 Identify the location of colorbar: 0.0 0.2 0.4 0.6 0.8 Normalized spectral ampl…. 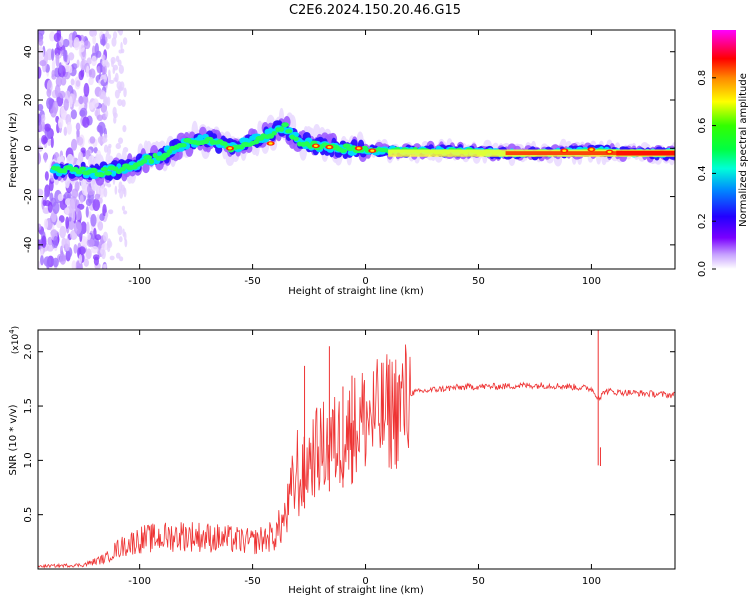
(723, 153).